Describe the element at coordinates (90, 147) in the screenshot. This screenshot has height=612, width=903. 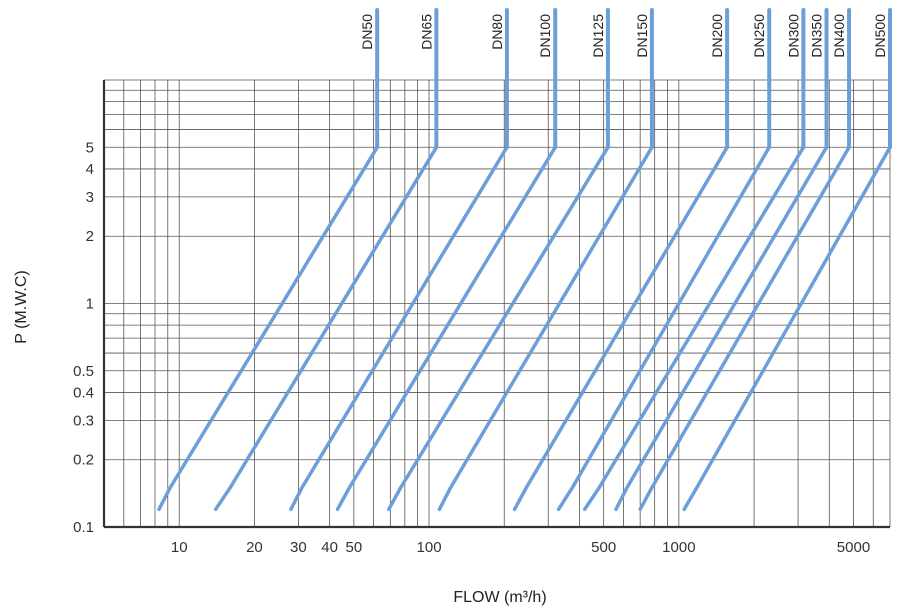
I see `y-tick-label: 5` at that location.